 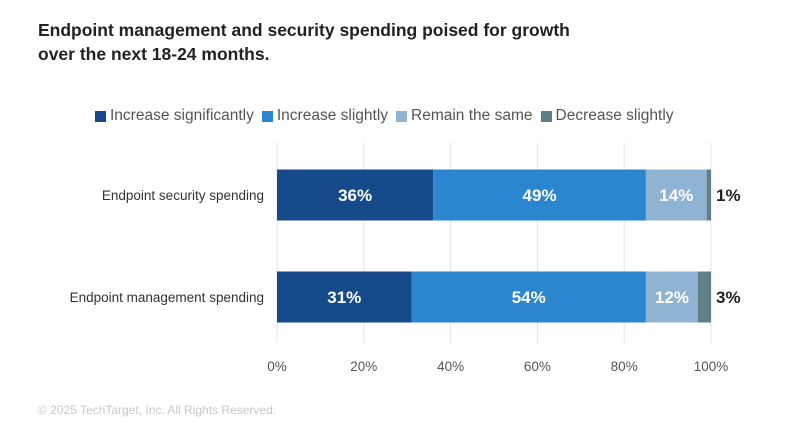 What do you see at coordinates (624, 366) in the screenshot?
I see `x-tick-label: 80%` at bounding box center [624, 366].